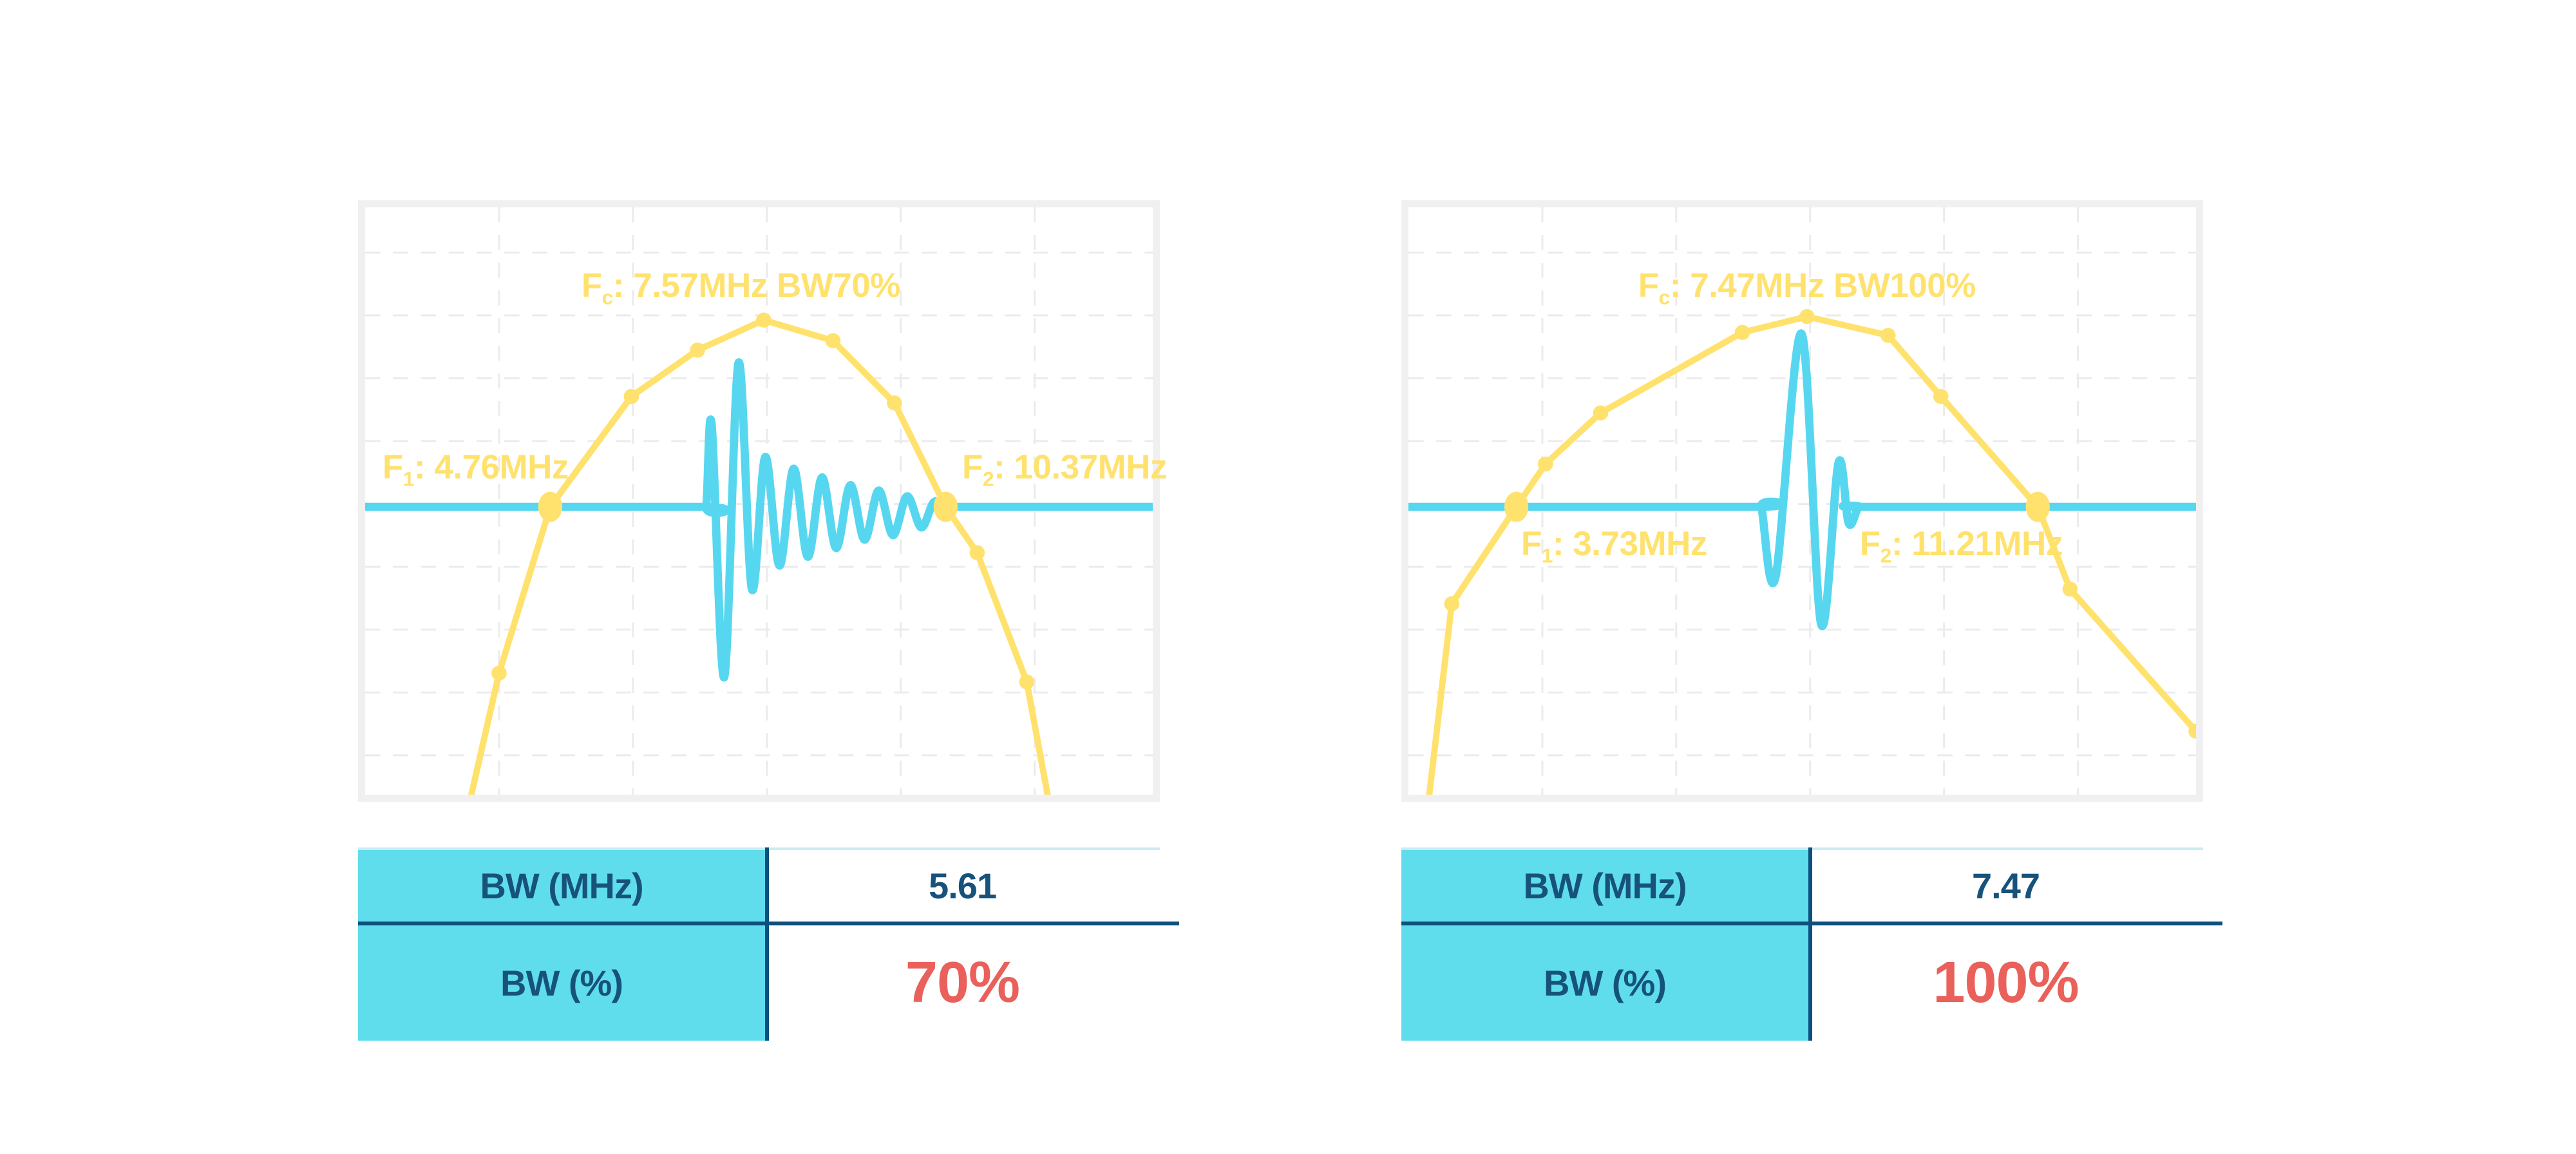 This screenshot has height=1154, width=2576. I want to click on table-row-bw-mhz: BW (MHz) 7.47, so click(1802, 886).